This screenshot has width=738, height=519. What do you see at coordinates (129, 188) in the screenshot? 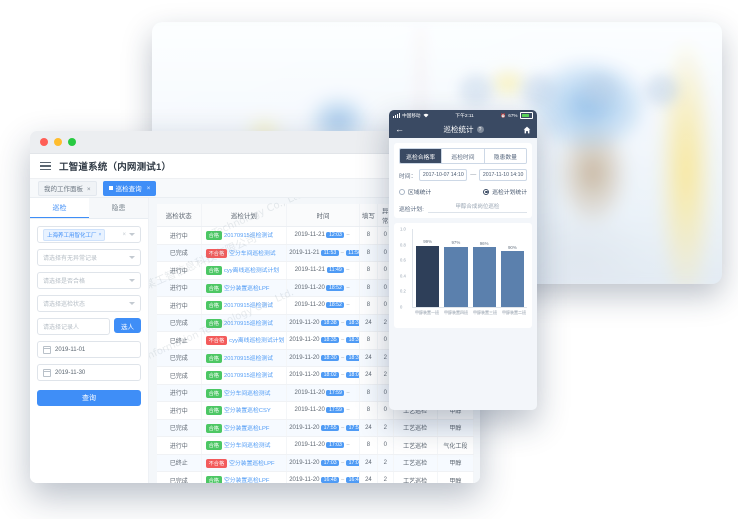
I see `breadcrumb-tab-inspection-query: 巡检查询 ×` at bounding box center [129, 188].